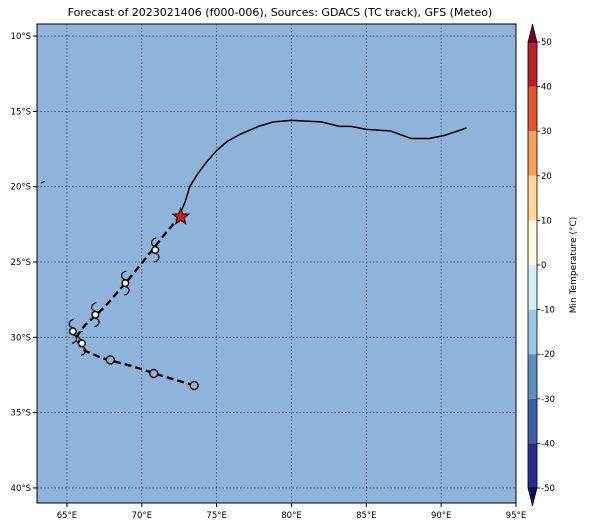 This screenshot has width=591, height=528. Describe the element at coordinates (21, 338) in the screenshot. I see `y-tick-label: 30°S` at that location.